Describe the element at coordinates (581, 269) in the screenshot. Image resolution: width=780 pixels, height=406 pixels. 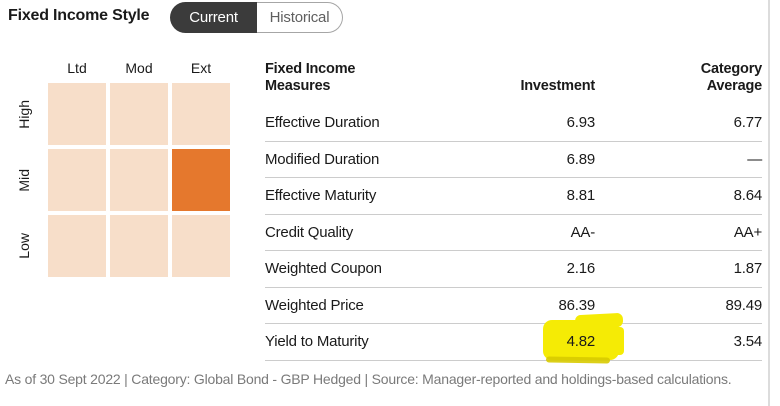
I see `investment-cell: 2.16` at that location.